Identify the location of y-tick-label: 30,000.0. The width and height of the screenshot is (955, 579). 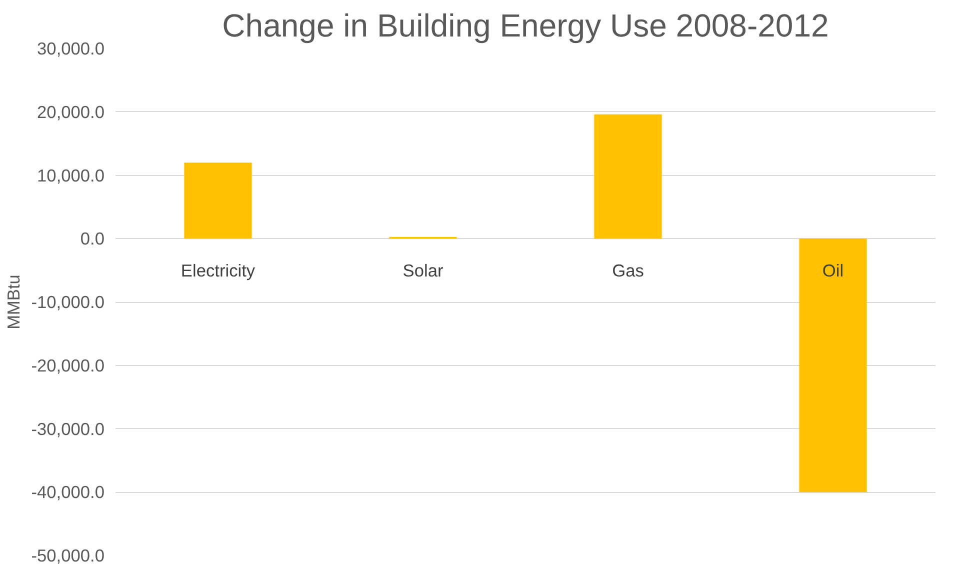
(70, 48).